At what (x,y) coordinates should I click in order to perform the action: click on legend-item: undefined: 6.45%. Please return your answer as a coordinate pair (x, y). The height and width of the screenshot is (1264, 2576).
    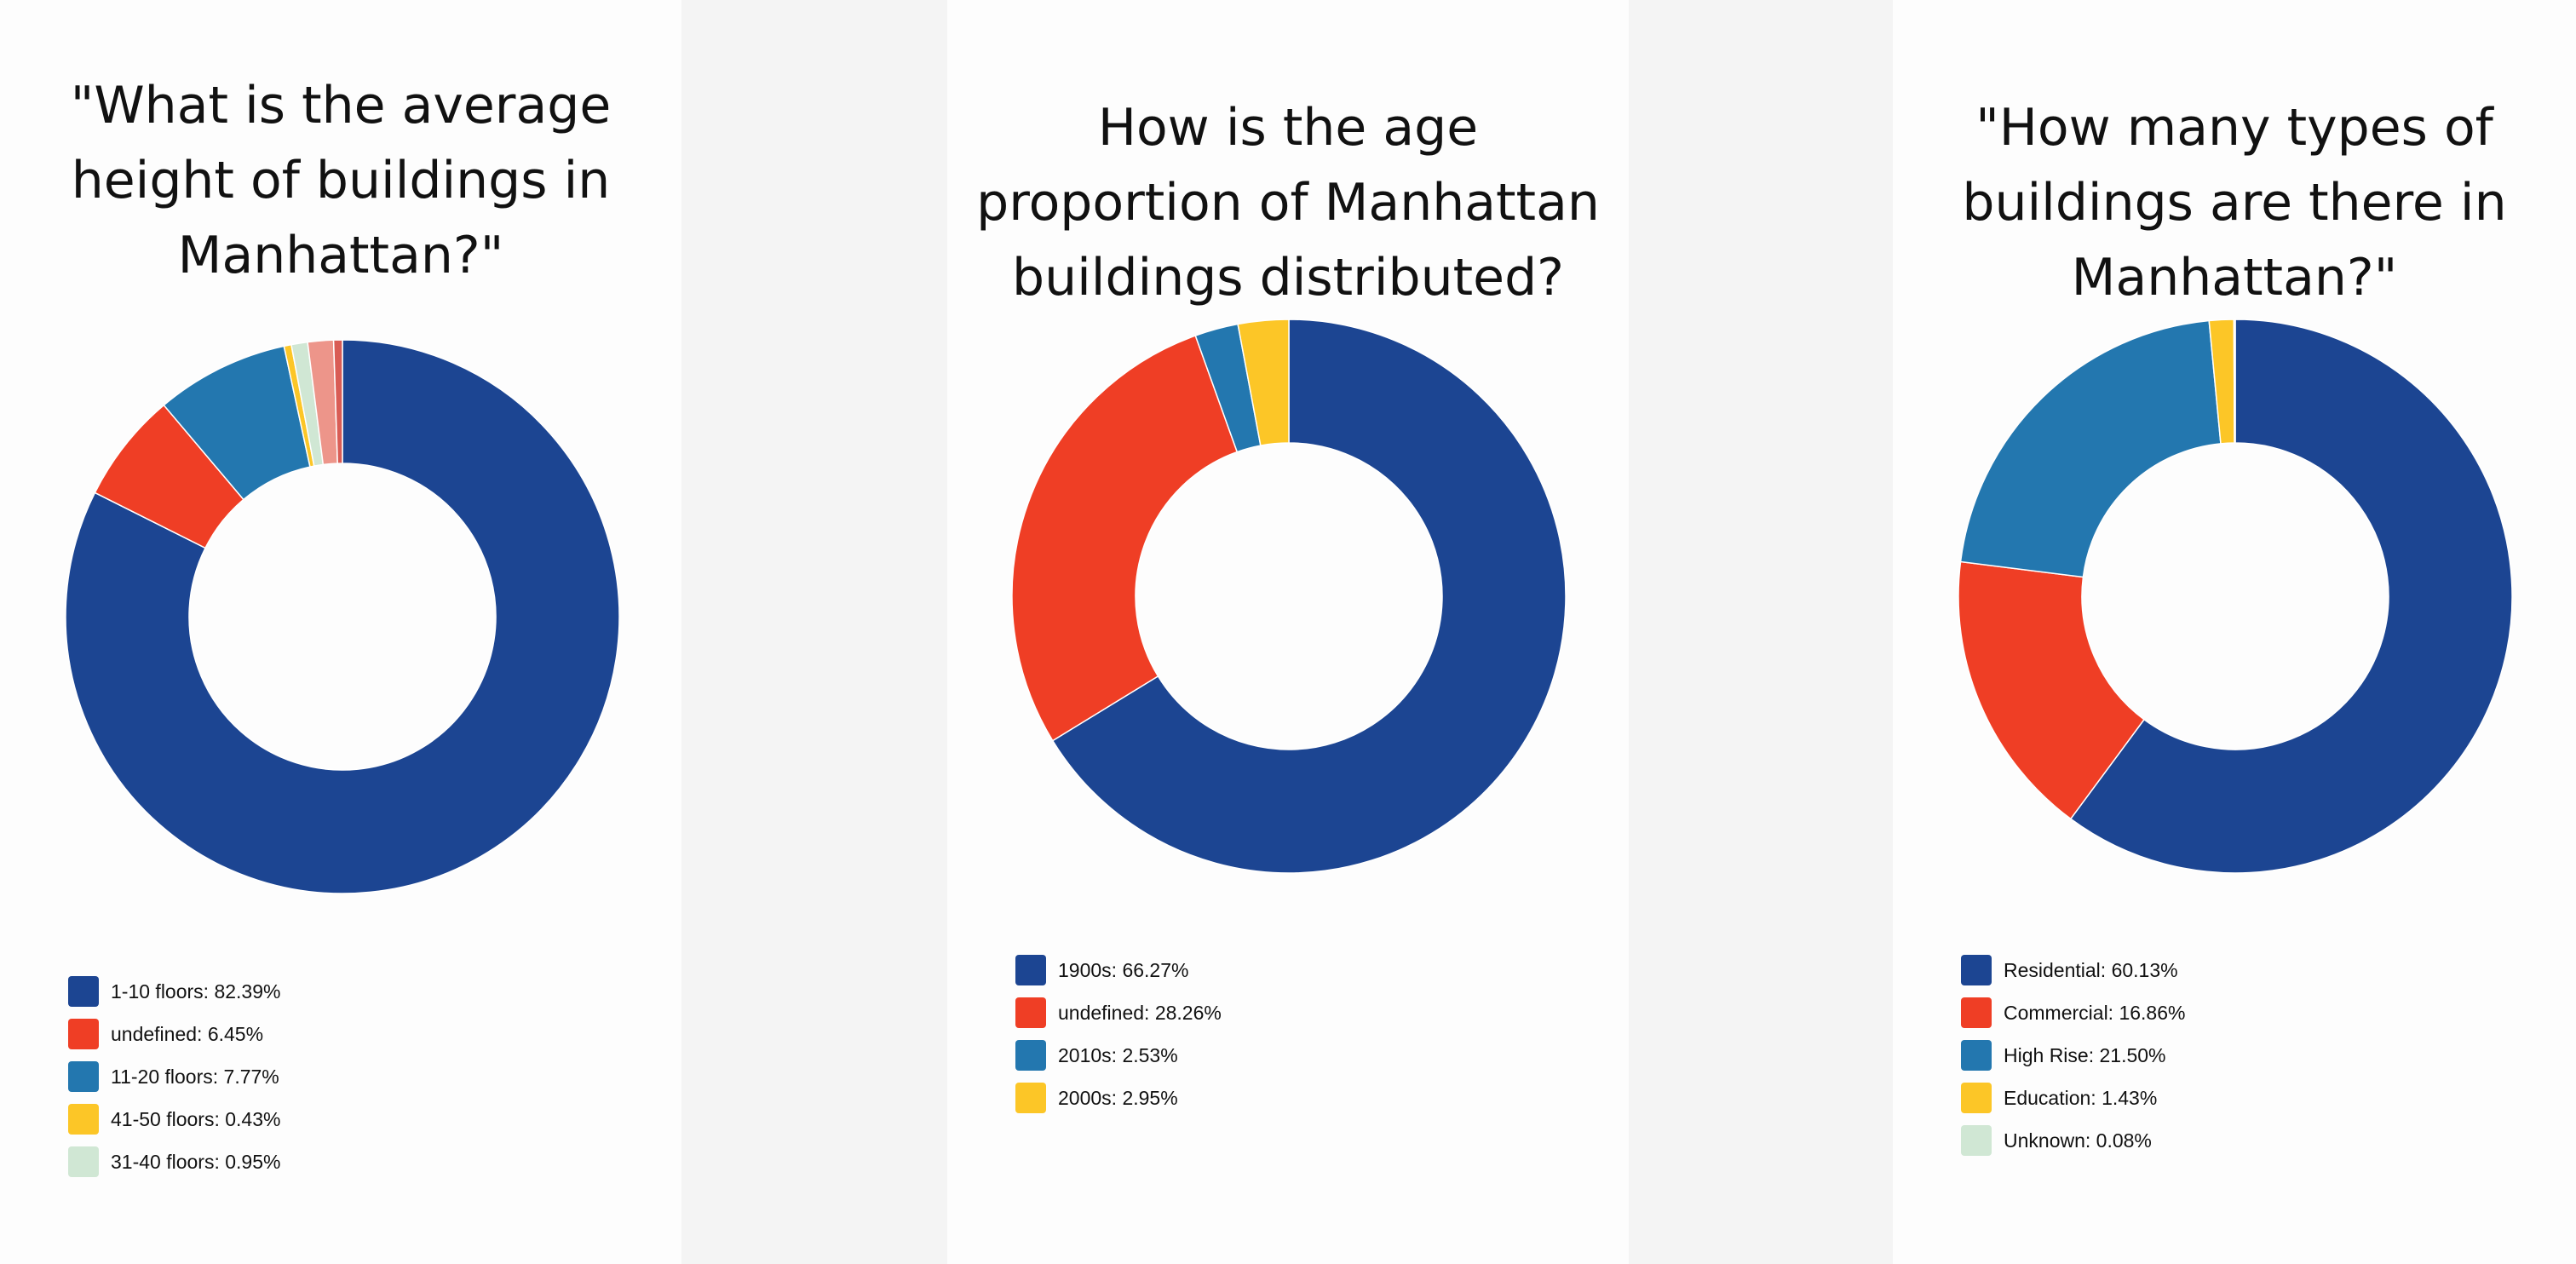
    Looking at the image, I should click on (174, 1034).